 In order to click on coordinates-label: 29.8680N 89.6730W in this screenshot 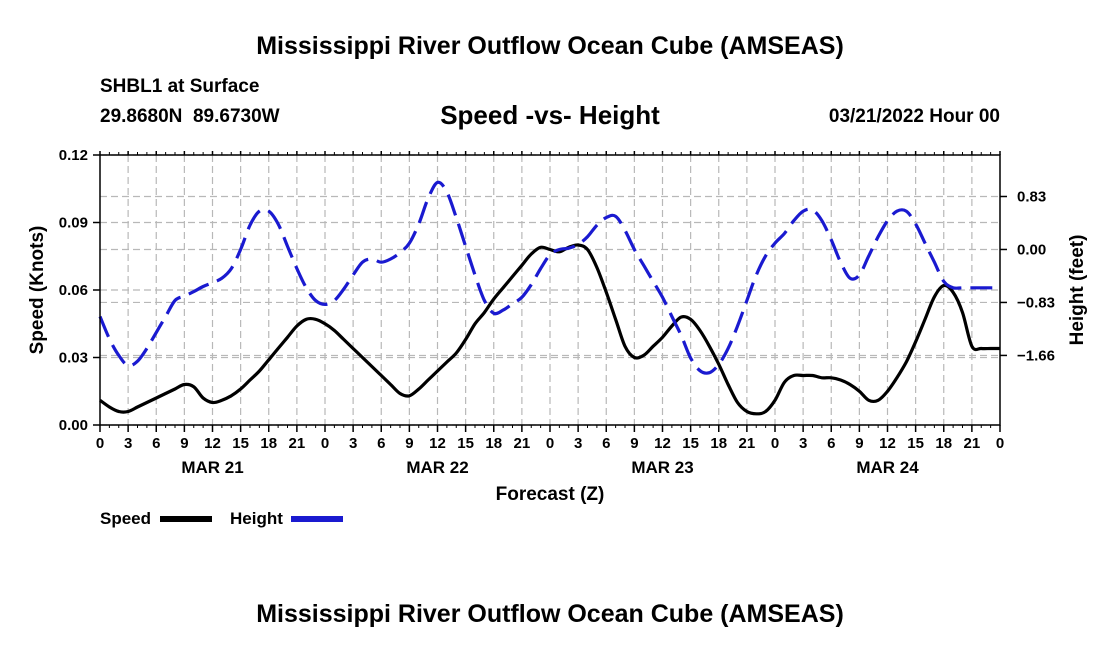, I will do `click(190, 116)`.